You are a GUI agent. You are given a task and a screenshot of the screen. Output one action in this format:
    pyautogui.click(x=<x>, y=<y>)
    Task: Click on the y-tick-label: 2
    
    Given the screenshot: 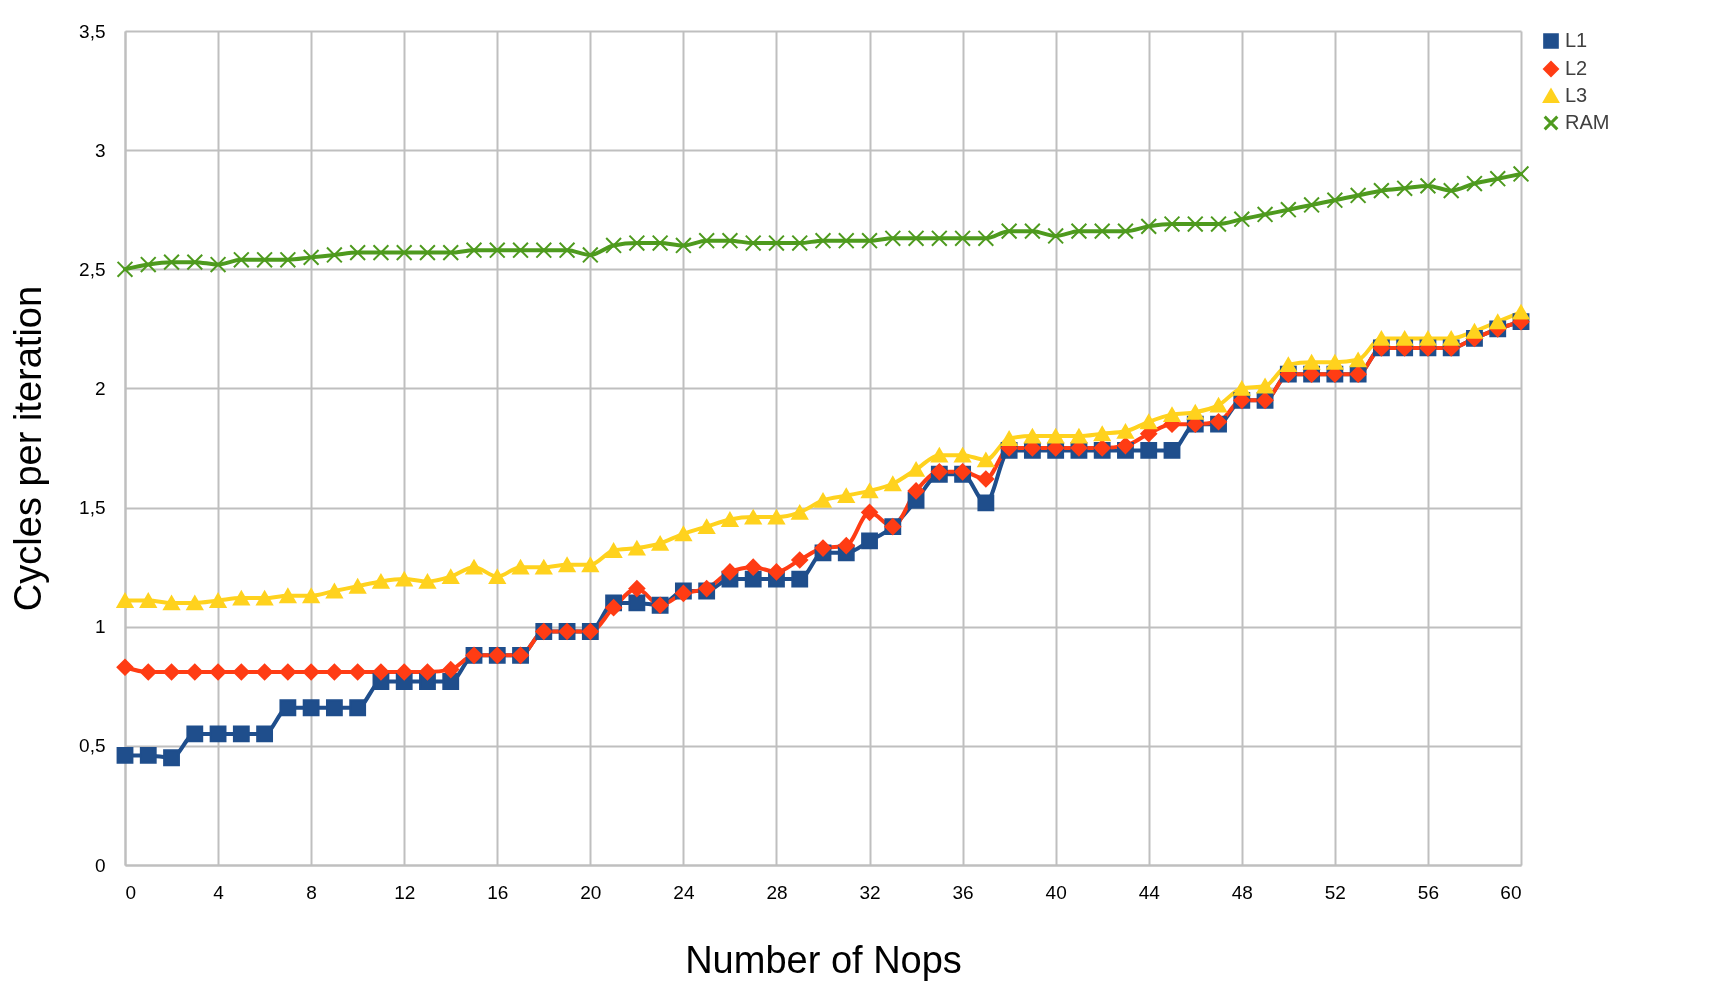 What is the action you would take?
    pyautogui.click(x=100, y=388)
    